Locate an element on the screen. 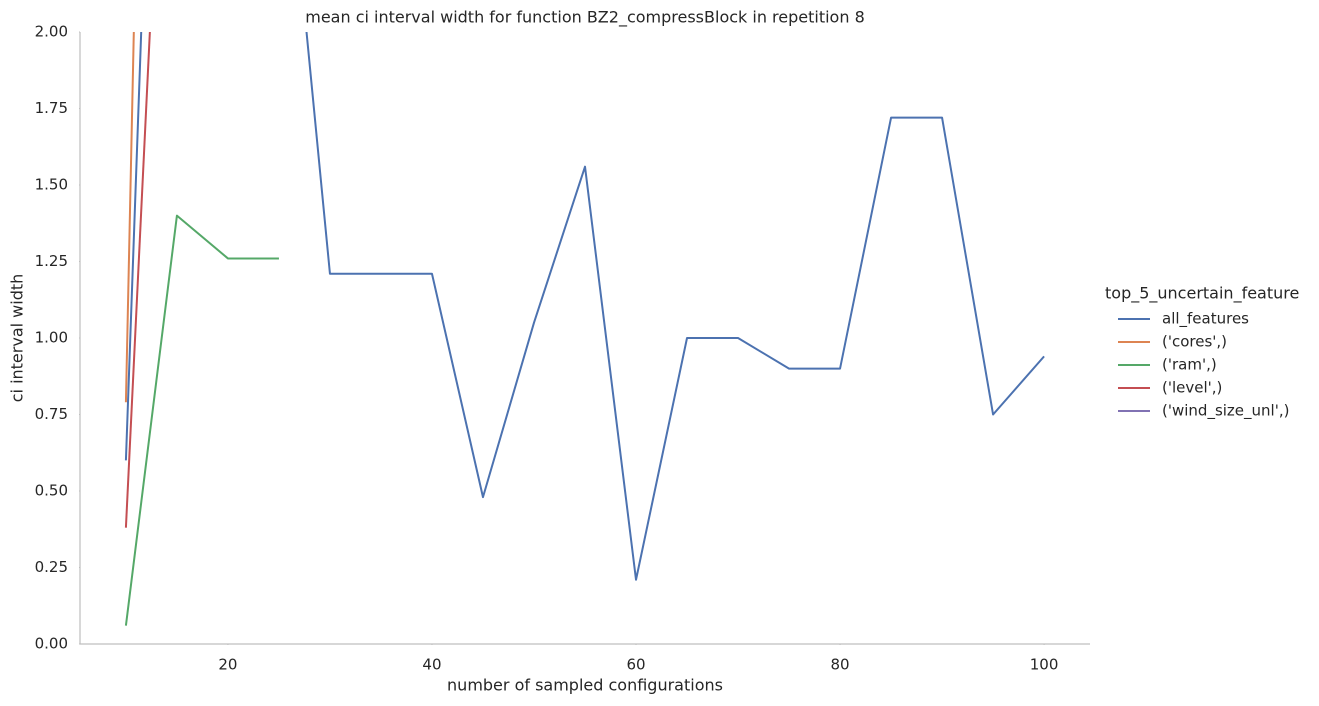  legend-label: ('cores',) is located at coordinates (1194, 342).